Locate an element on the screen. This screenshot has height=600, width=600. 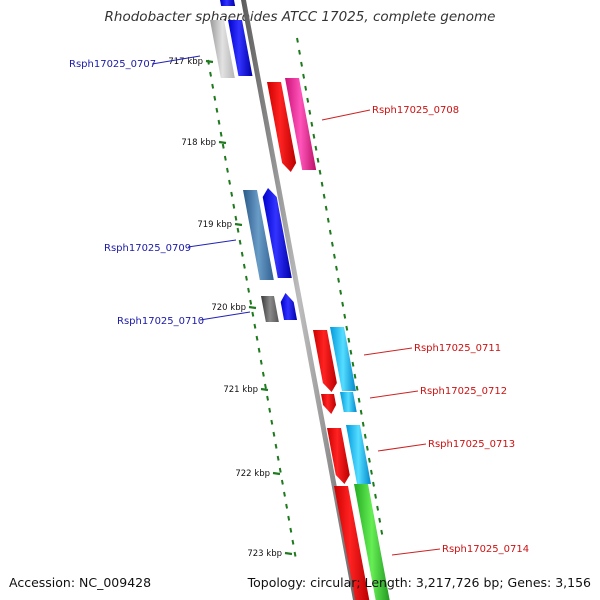
gene-rsph17025-0711-homolog is located at coordinates (343, 359).